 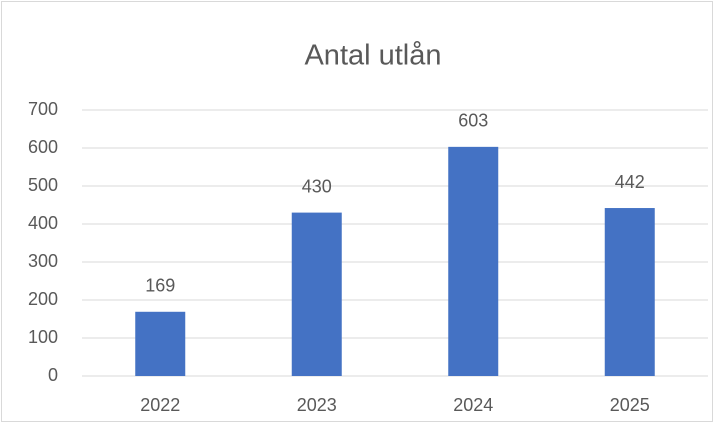 What do you see at coordinates (473, 405) in the screenshot?
I see `x-tick-label: 2024` at bounding box center [473, 405].